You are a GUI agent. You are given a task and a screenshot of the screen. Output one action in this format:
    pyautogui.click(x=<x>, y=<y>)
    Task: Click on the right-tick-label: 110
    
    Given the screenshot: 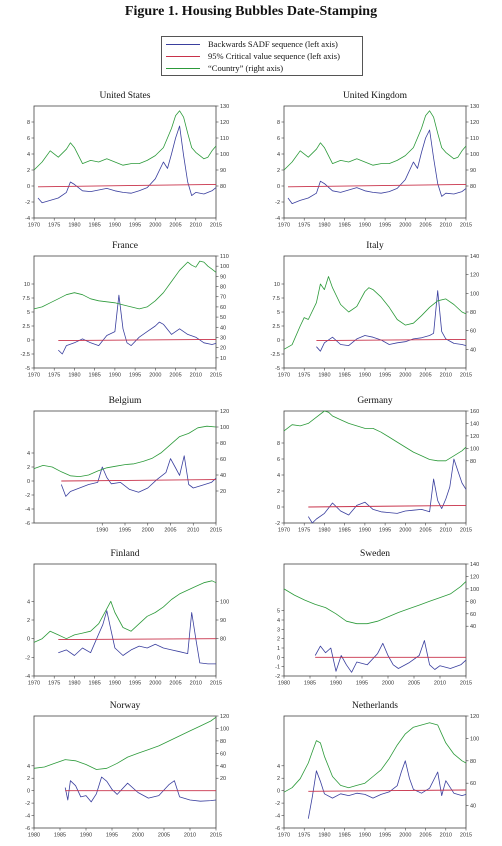 What is the action you would take?
    pyautogui.click(x=224, y=139)
    